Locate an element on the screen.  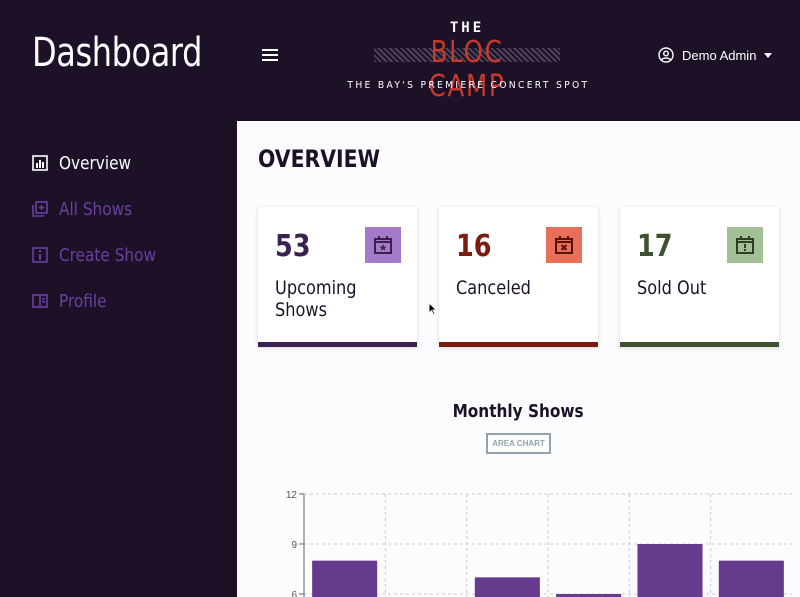
sidebar-item-label: Profile is located at coordinates (83, 301).